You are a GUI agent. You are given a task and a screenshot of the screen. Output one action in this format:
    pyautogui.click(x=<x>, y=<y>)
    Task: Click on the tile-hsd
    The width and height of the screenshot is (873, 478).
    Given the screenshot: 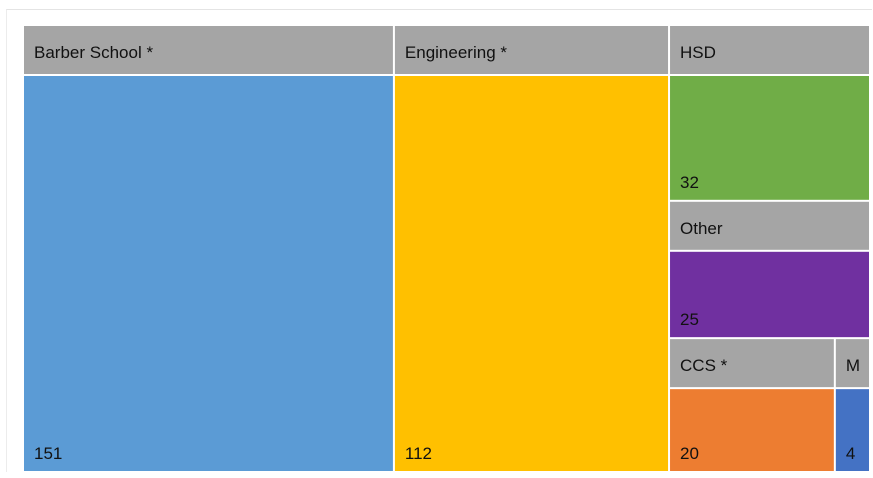 What is the action you would take?
    pyautogui.click(x=769, y=138)
    